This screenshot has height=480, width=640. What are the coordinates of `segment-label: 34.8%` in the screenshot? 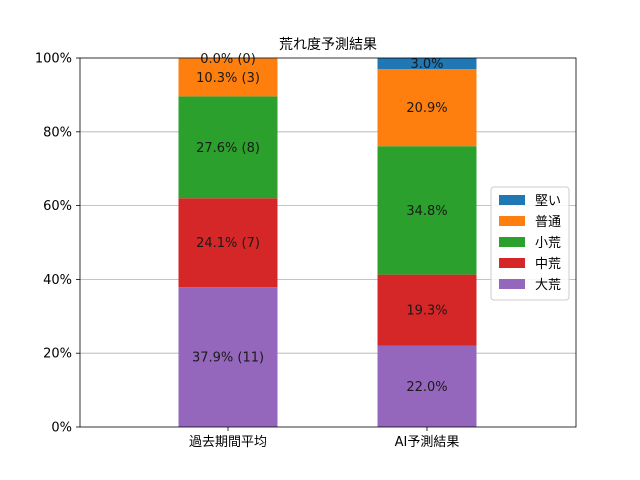 It's located at (426, 211).